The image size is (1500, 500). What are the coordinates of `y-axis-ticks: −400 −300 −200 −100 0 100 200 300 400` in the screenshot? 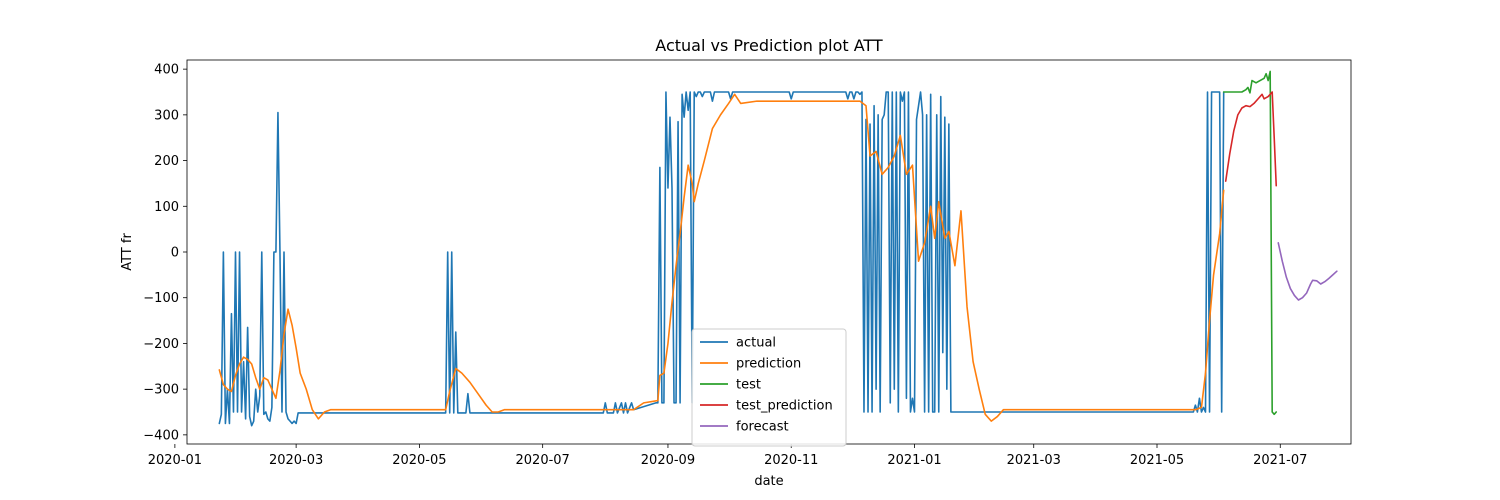 It's located at (165, 253).